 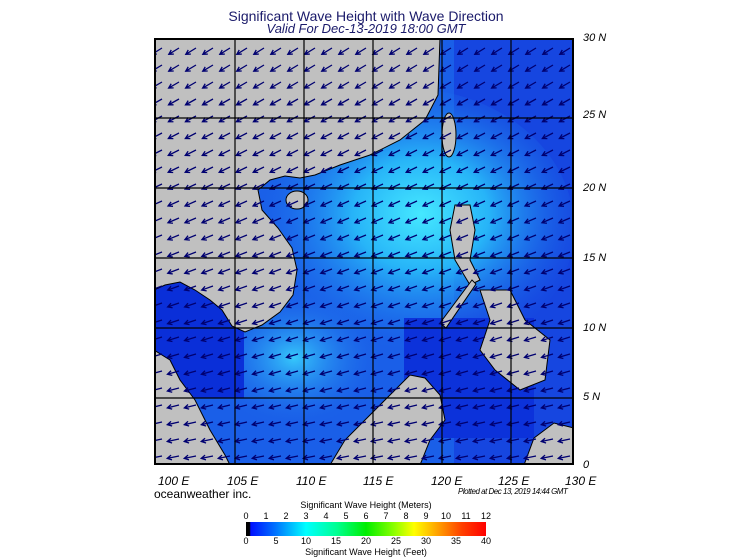 I want to click on plotted-time: Plotted at Dec 13, 2019 14:44 GMT, so click(x=513, y=491).